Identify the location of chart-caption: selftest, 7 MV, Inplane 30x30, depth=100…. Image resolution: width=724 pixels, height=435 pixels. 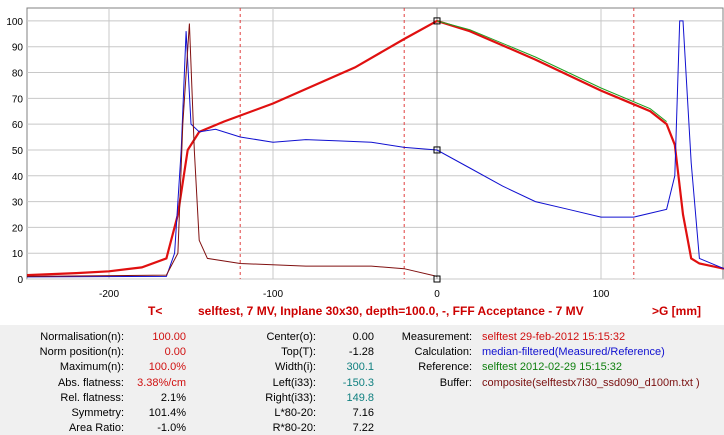
(391, 311).